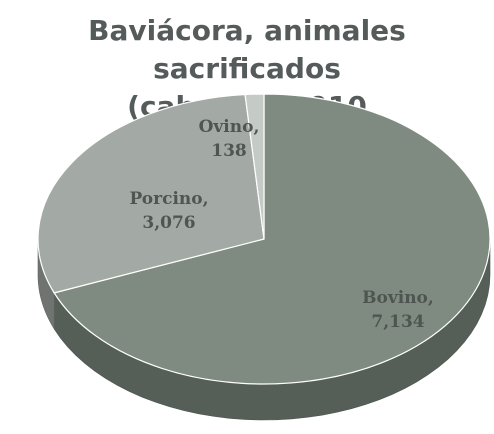 The width and height of the screenshot is (494, 434). I want to click on data-label-porcino: Porcino,, so click(168, 199).